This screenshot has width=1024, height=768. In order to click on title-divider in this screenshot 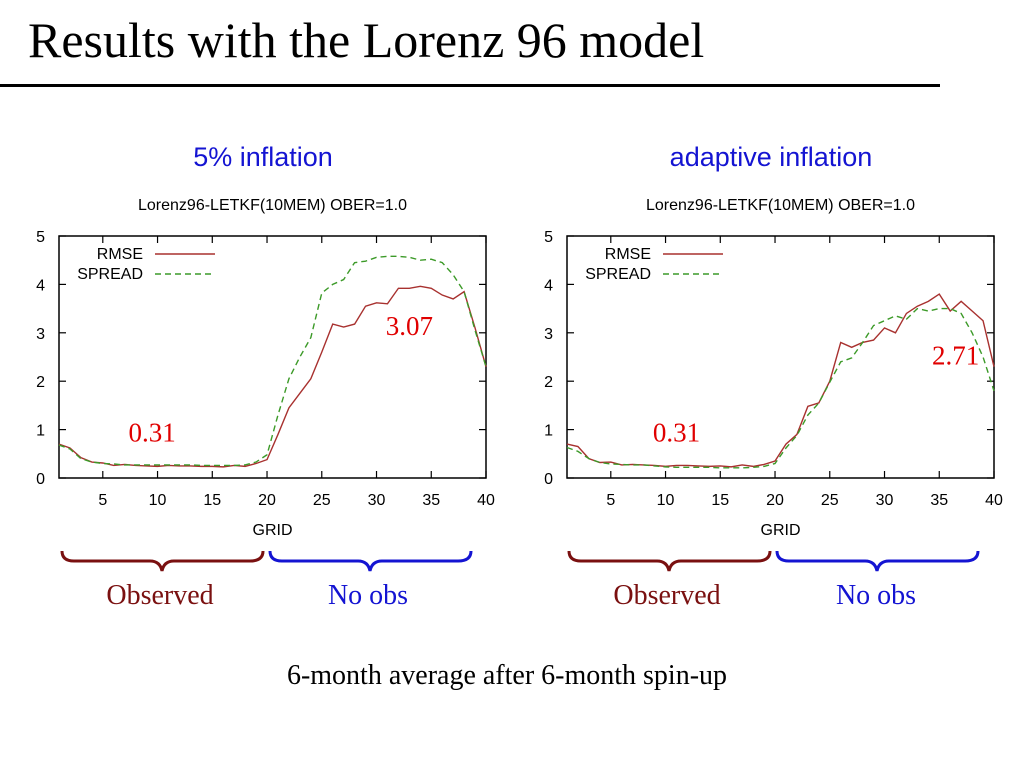, I will do `click(470, 85)`.